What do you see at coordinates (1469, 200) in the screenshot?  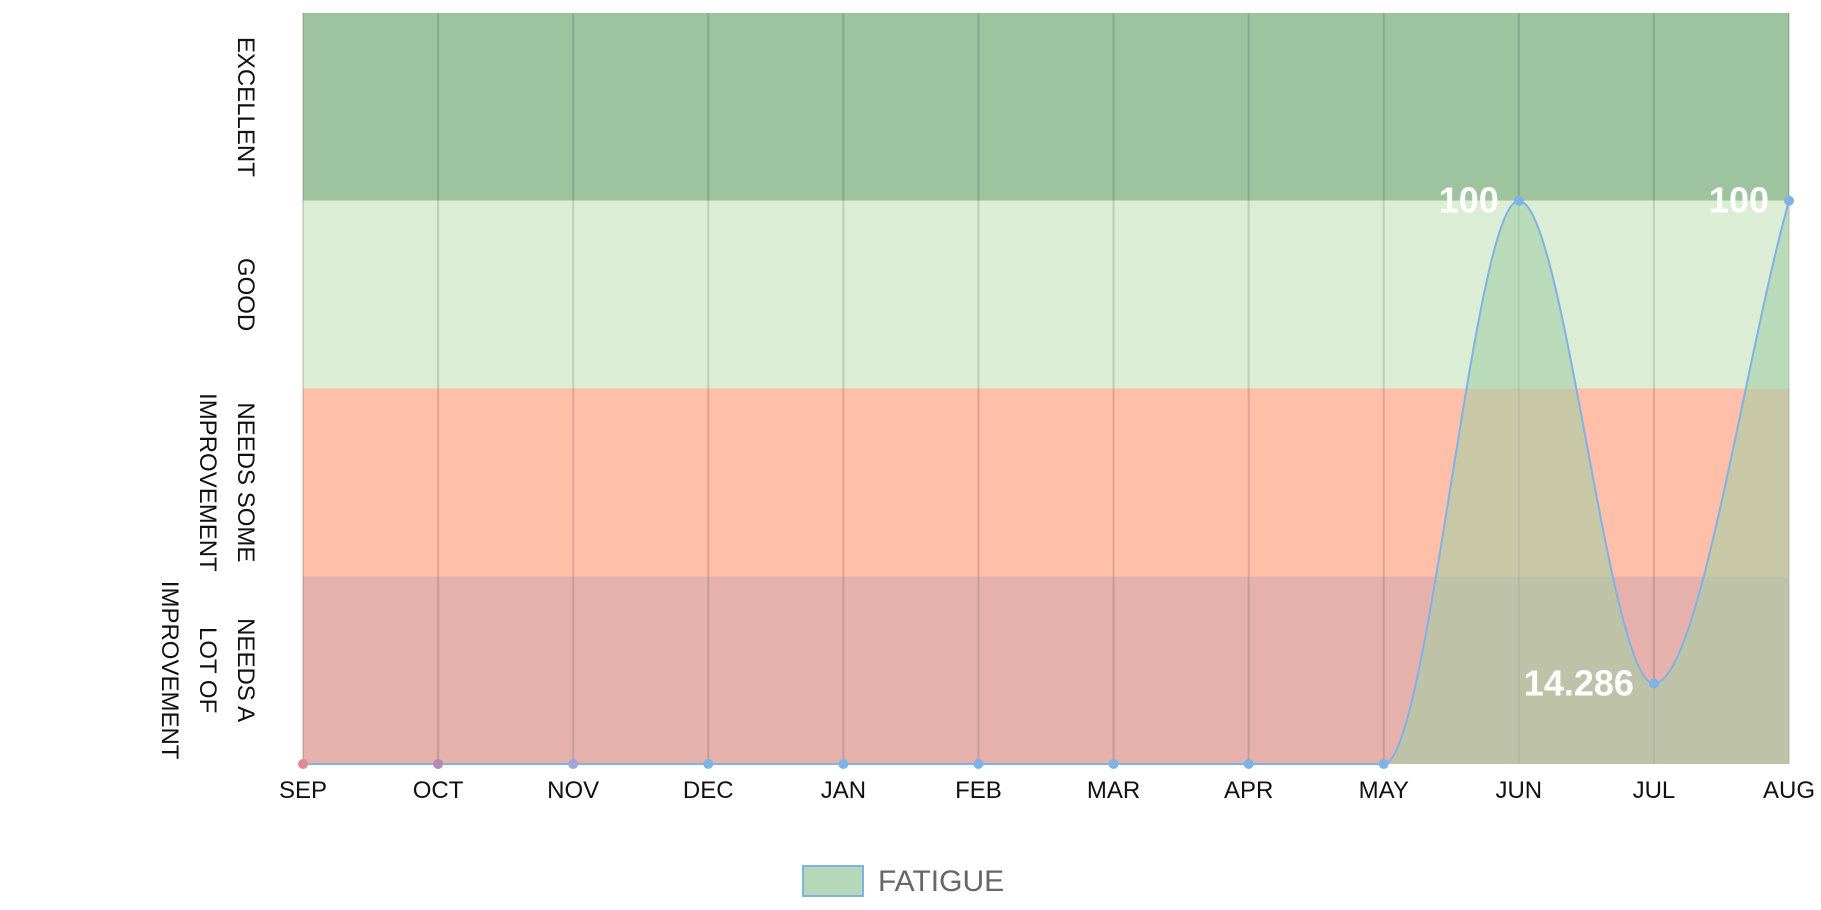 I see `data-label-jun: 100` at bounding box center [1469, 200].